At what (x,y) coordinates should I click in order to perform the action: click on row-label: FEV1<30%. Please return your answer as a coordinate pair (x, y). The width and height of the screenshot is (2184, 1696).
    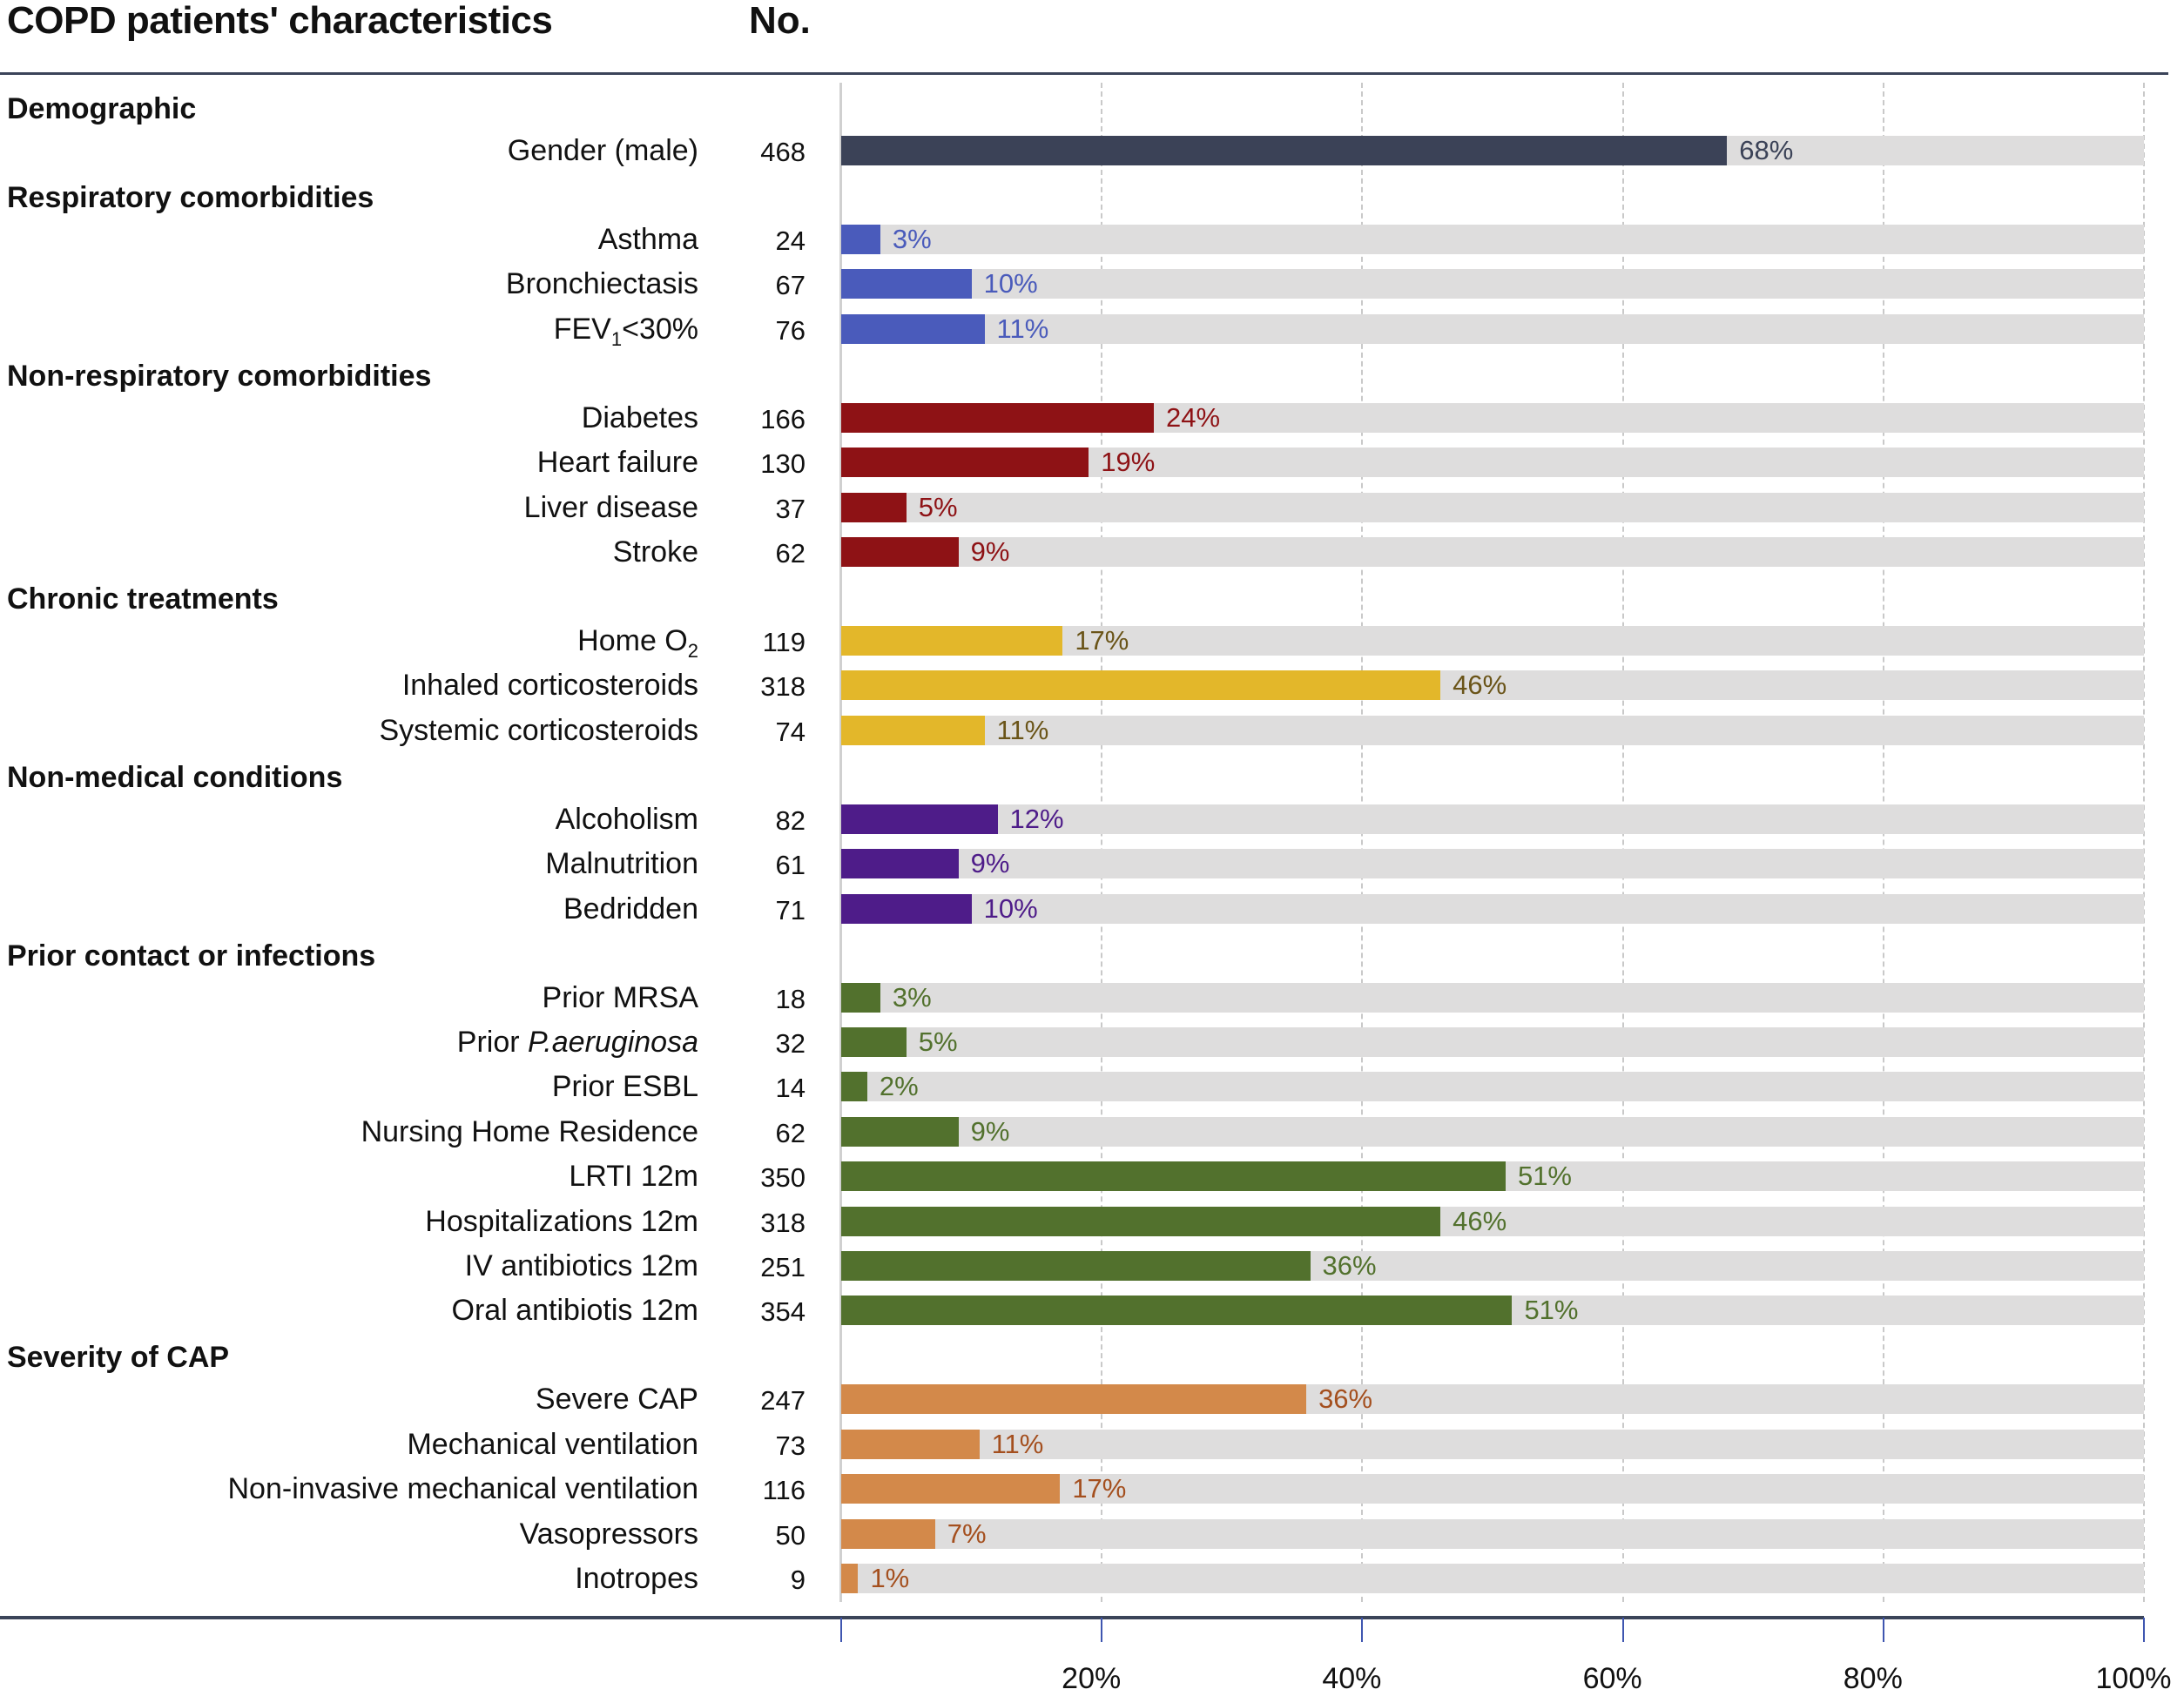
    Looking at the image, I should click on (625, 331).